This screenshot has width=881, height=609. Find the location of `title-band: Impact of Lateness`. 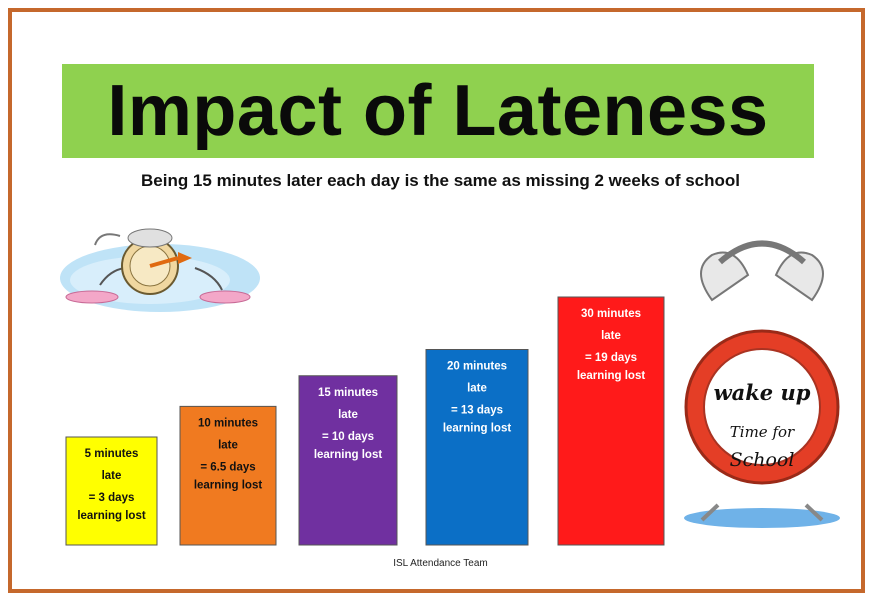

title-band: Impact of Lateness is located at coordinates (438, 111).